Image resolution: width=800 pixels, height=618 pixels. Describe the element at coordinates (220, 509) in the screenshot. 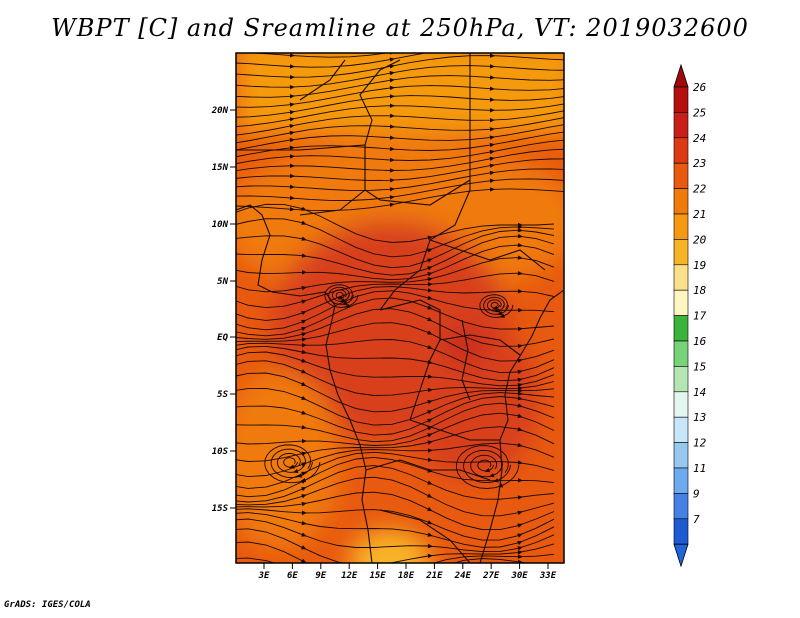

I see `lat-label: 15S` at that location.